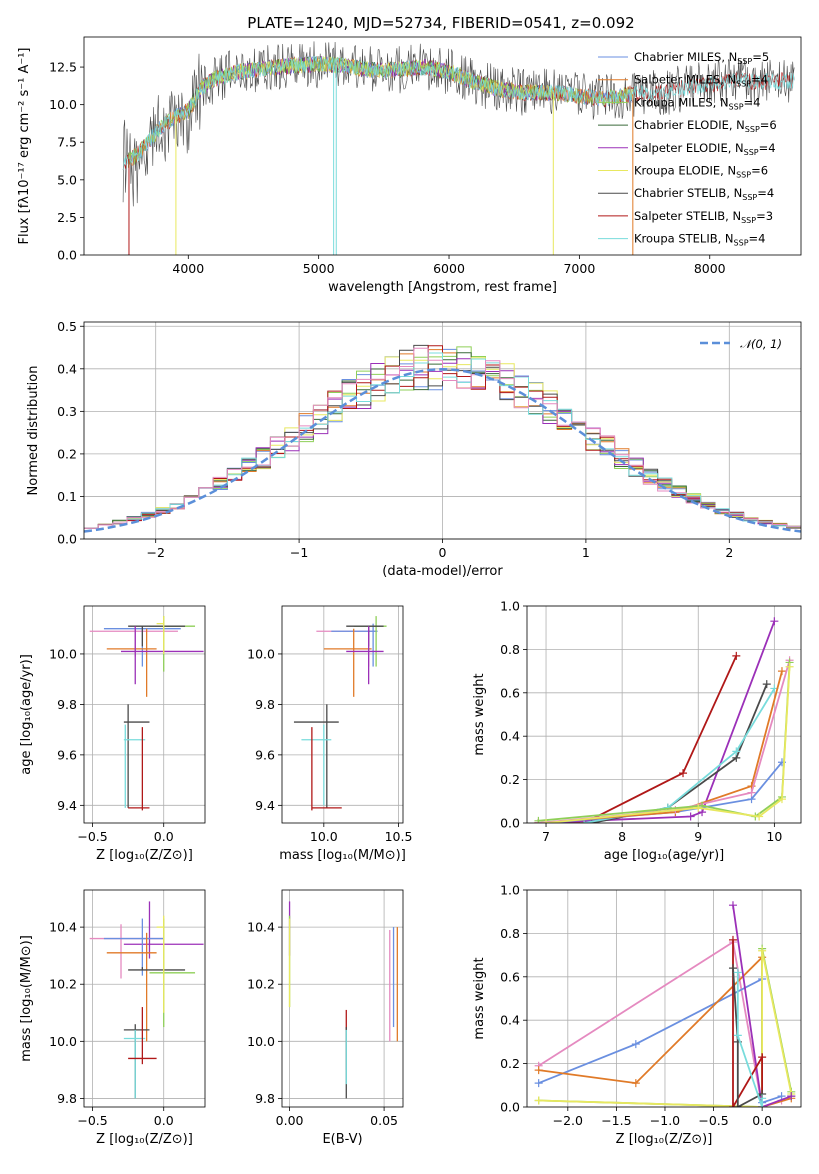 The width and height of the screenshot is (819, 1174). What do you see at coordinates (685, 57) in the screenshot?
I see `legend-label-text: Chabrier MILES, N` at bounding box center [685, 57].